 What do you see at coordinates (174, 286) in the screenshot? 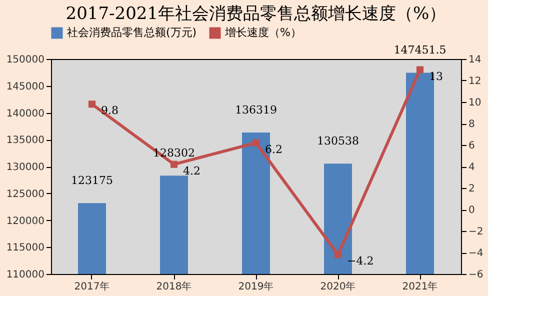
I see `x-tick-label: 2018年` at bounding box center [174, 286].